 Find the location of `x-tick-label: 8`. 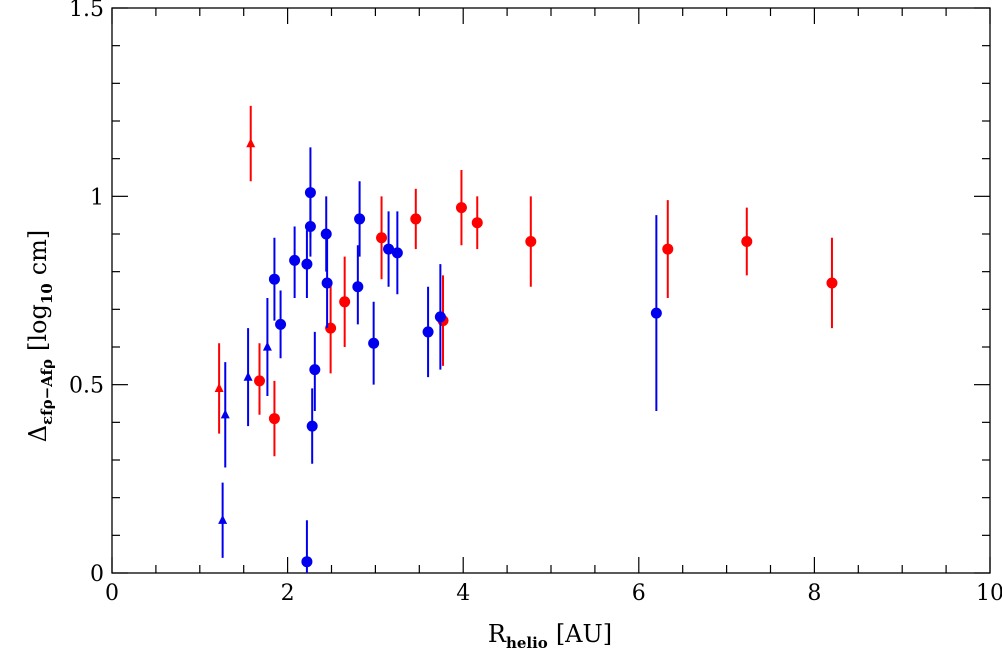

x-tick-label: 8 is located at coordinates (814, 593).